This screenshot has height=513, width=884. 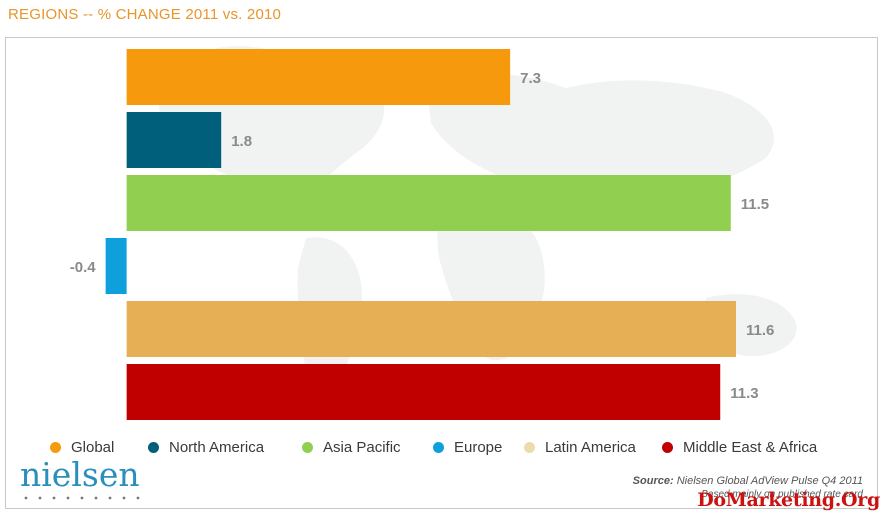 I want to click on data-label: 11.3, so click(x=744, y=393).